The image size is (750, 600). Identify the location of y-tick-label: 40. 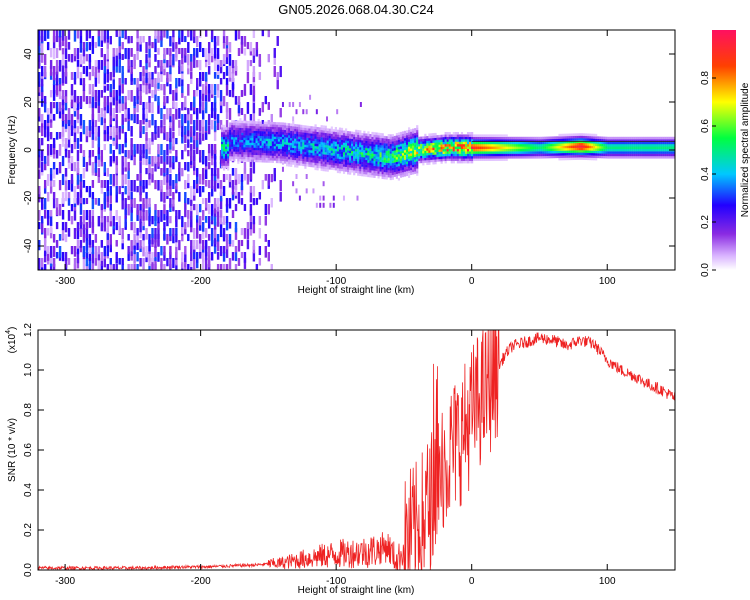
(28, 54).